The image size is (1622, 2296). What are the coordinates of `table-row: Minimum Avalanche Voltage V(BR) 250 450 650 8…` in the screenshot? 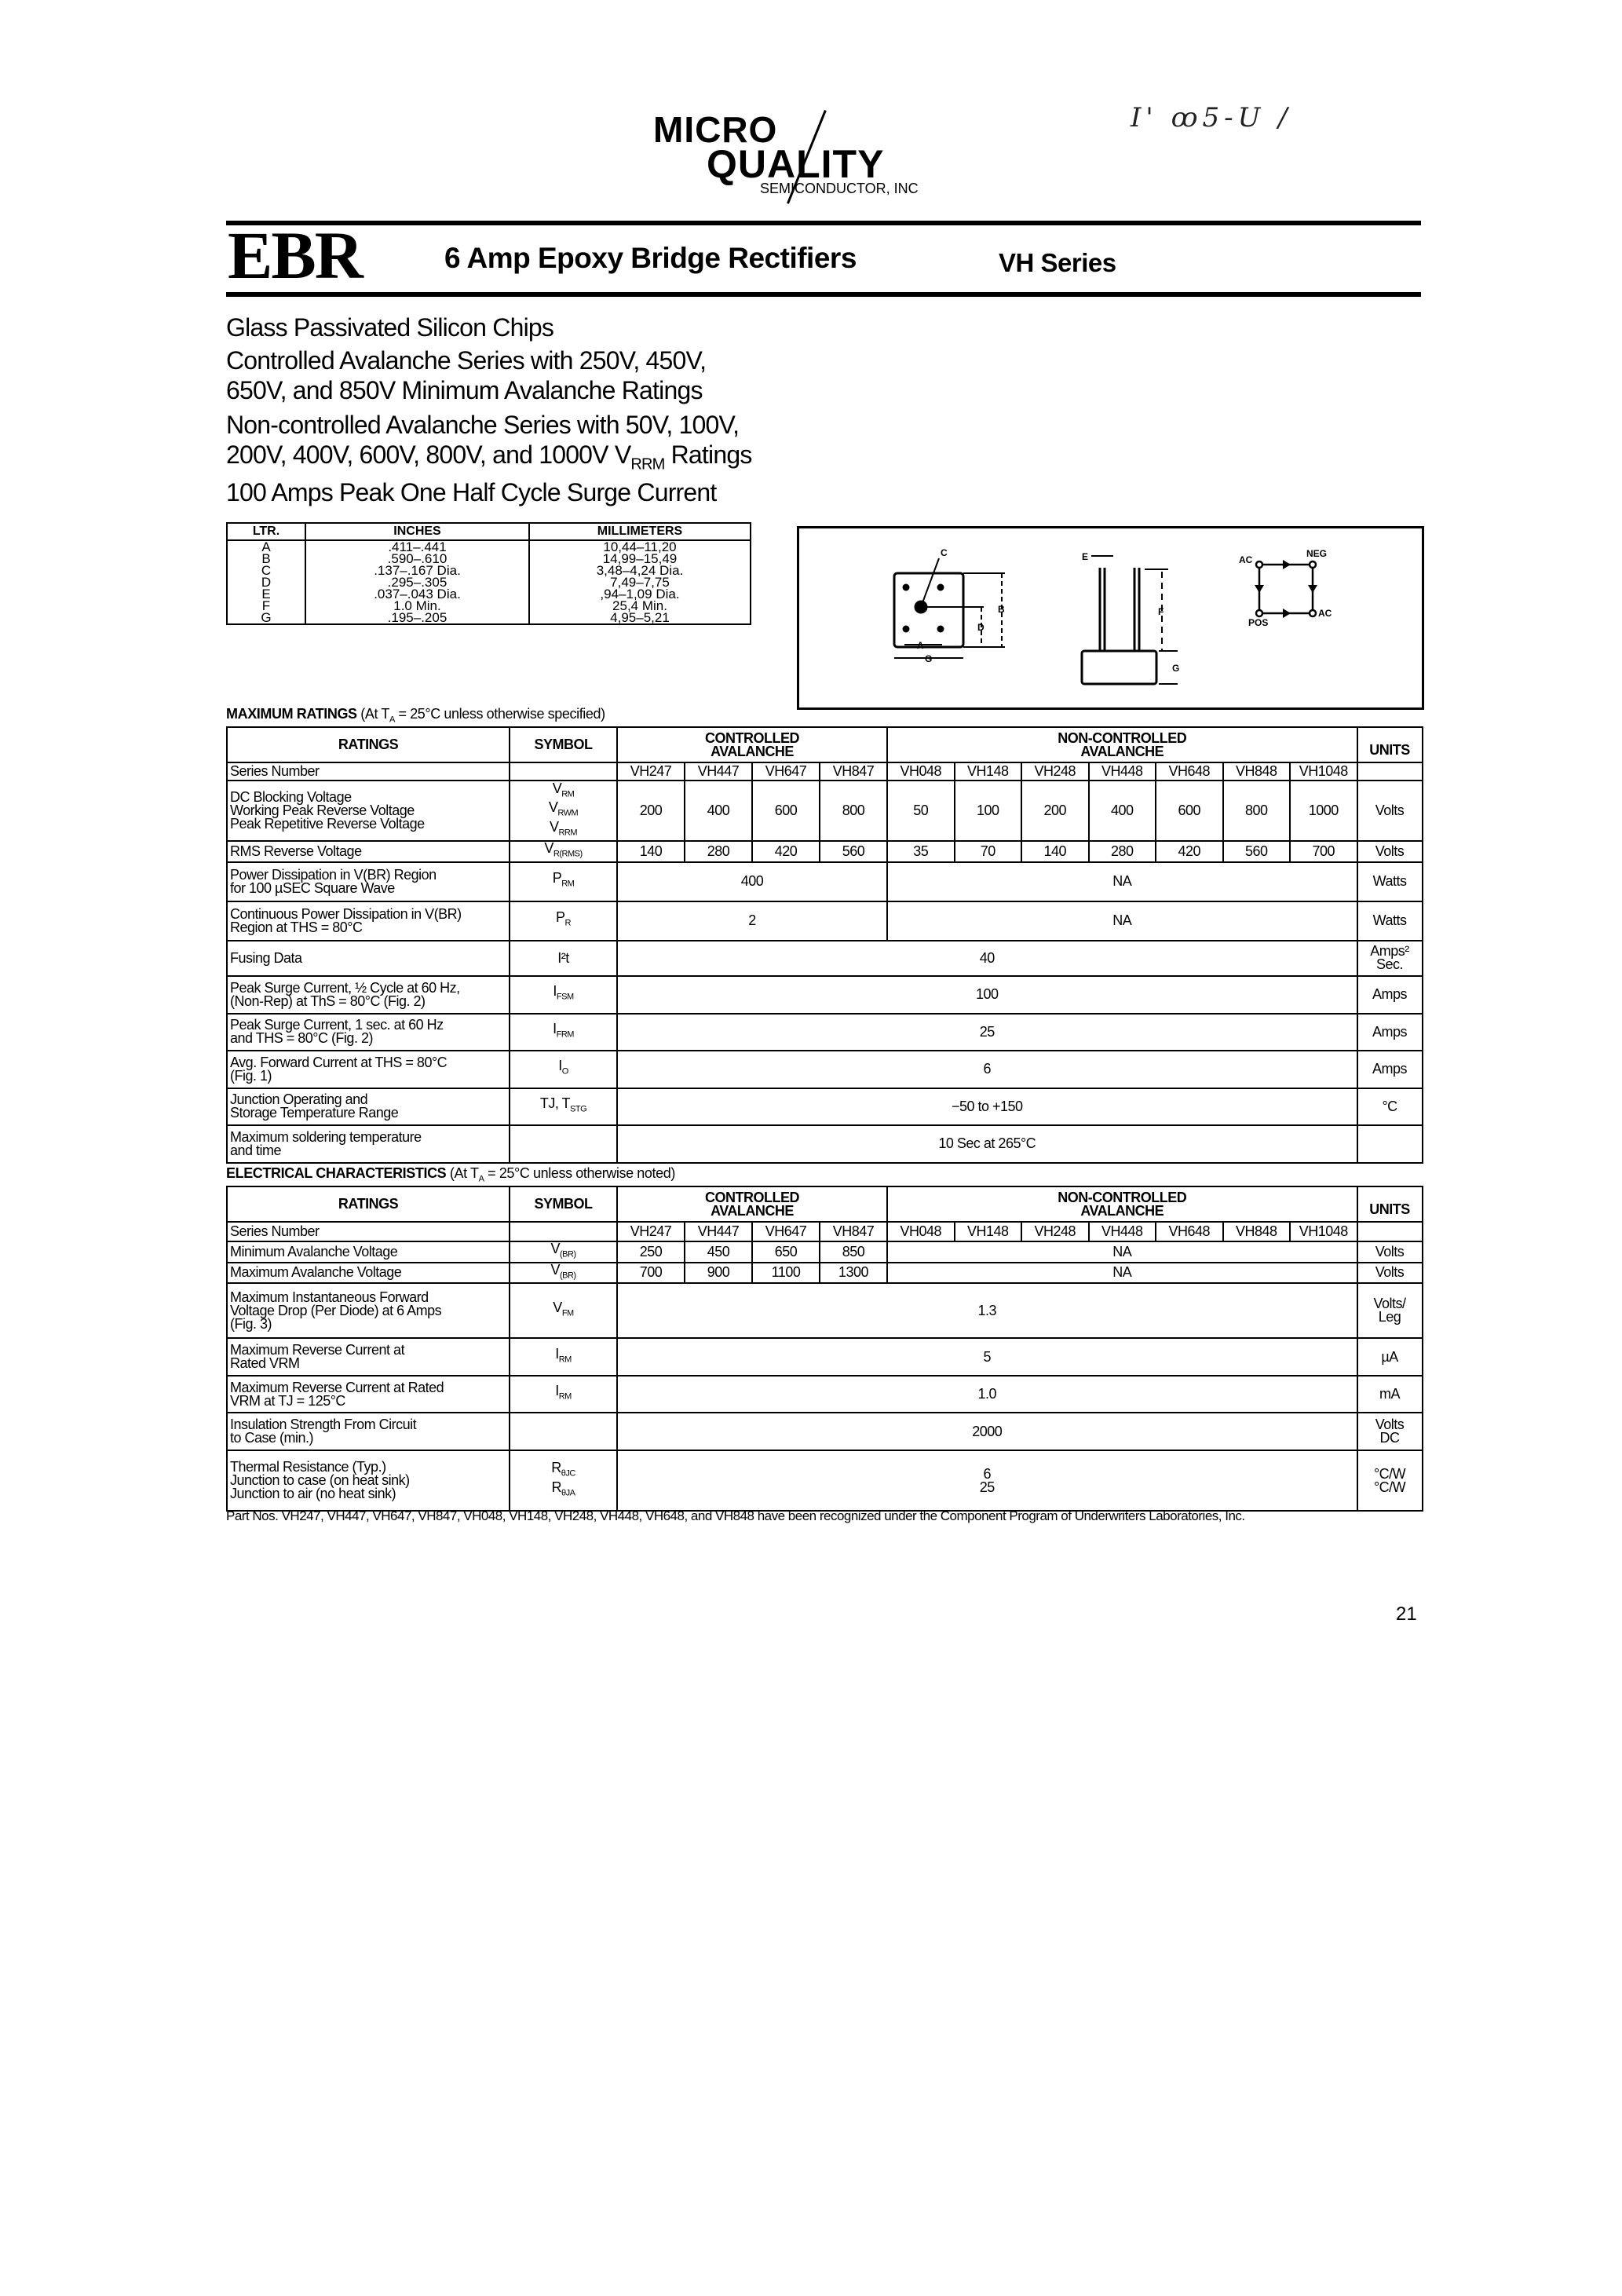 It's located at (824, 1252).